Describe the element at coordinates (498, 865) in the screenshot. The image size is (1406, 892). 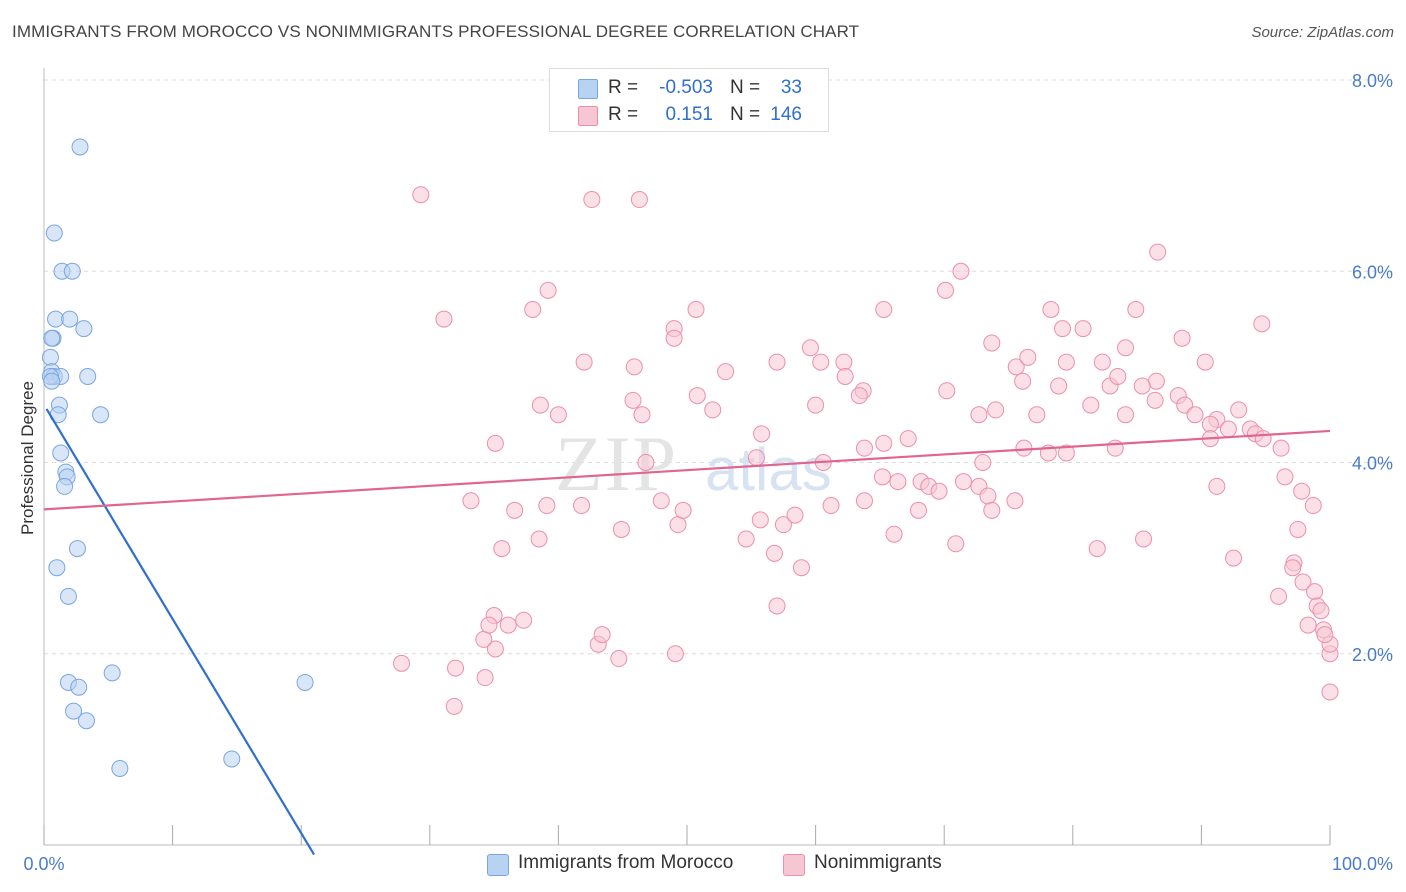
I see `bottom-legend-swatch-blue` at that location.